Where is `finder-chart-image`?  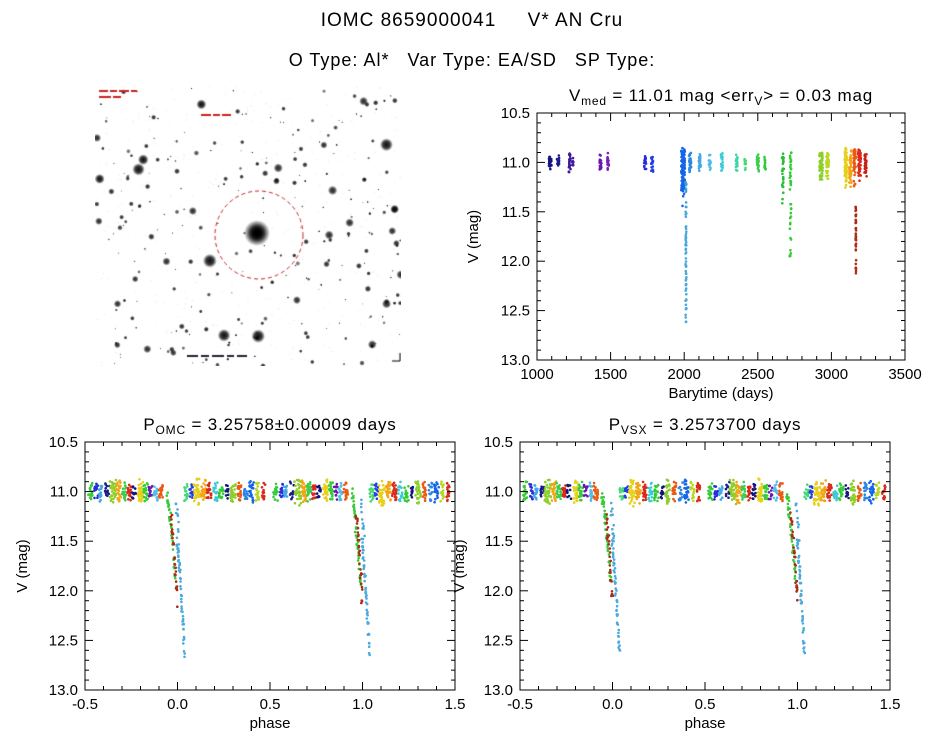 finder-chart-image is located at coordinates (248, 225).